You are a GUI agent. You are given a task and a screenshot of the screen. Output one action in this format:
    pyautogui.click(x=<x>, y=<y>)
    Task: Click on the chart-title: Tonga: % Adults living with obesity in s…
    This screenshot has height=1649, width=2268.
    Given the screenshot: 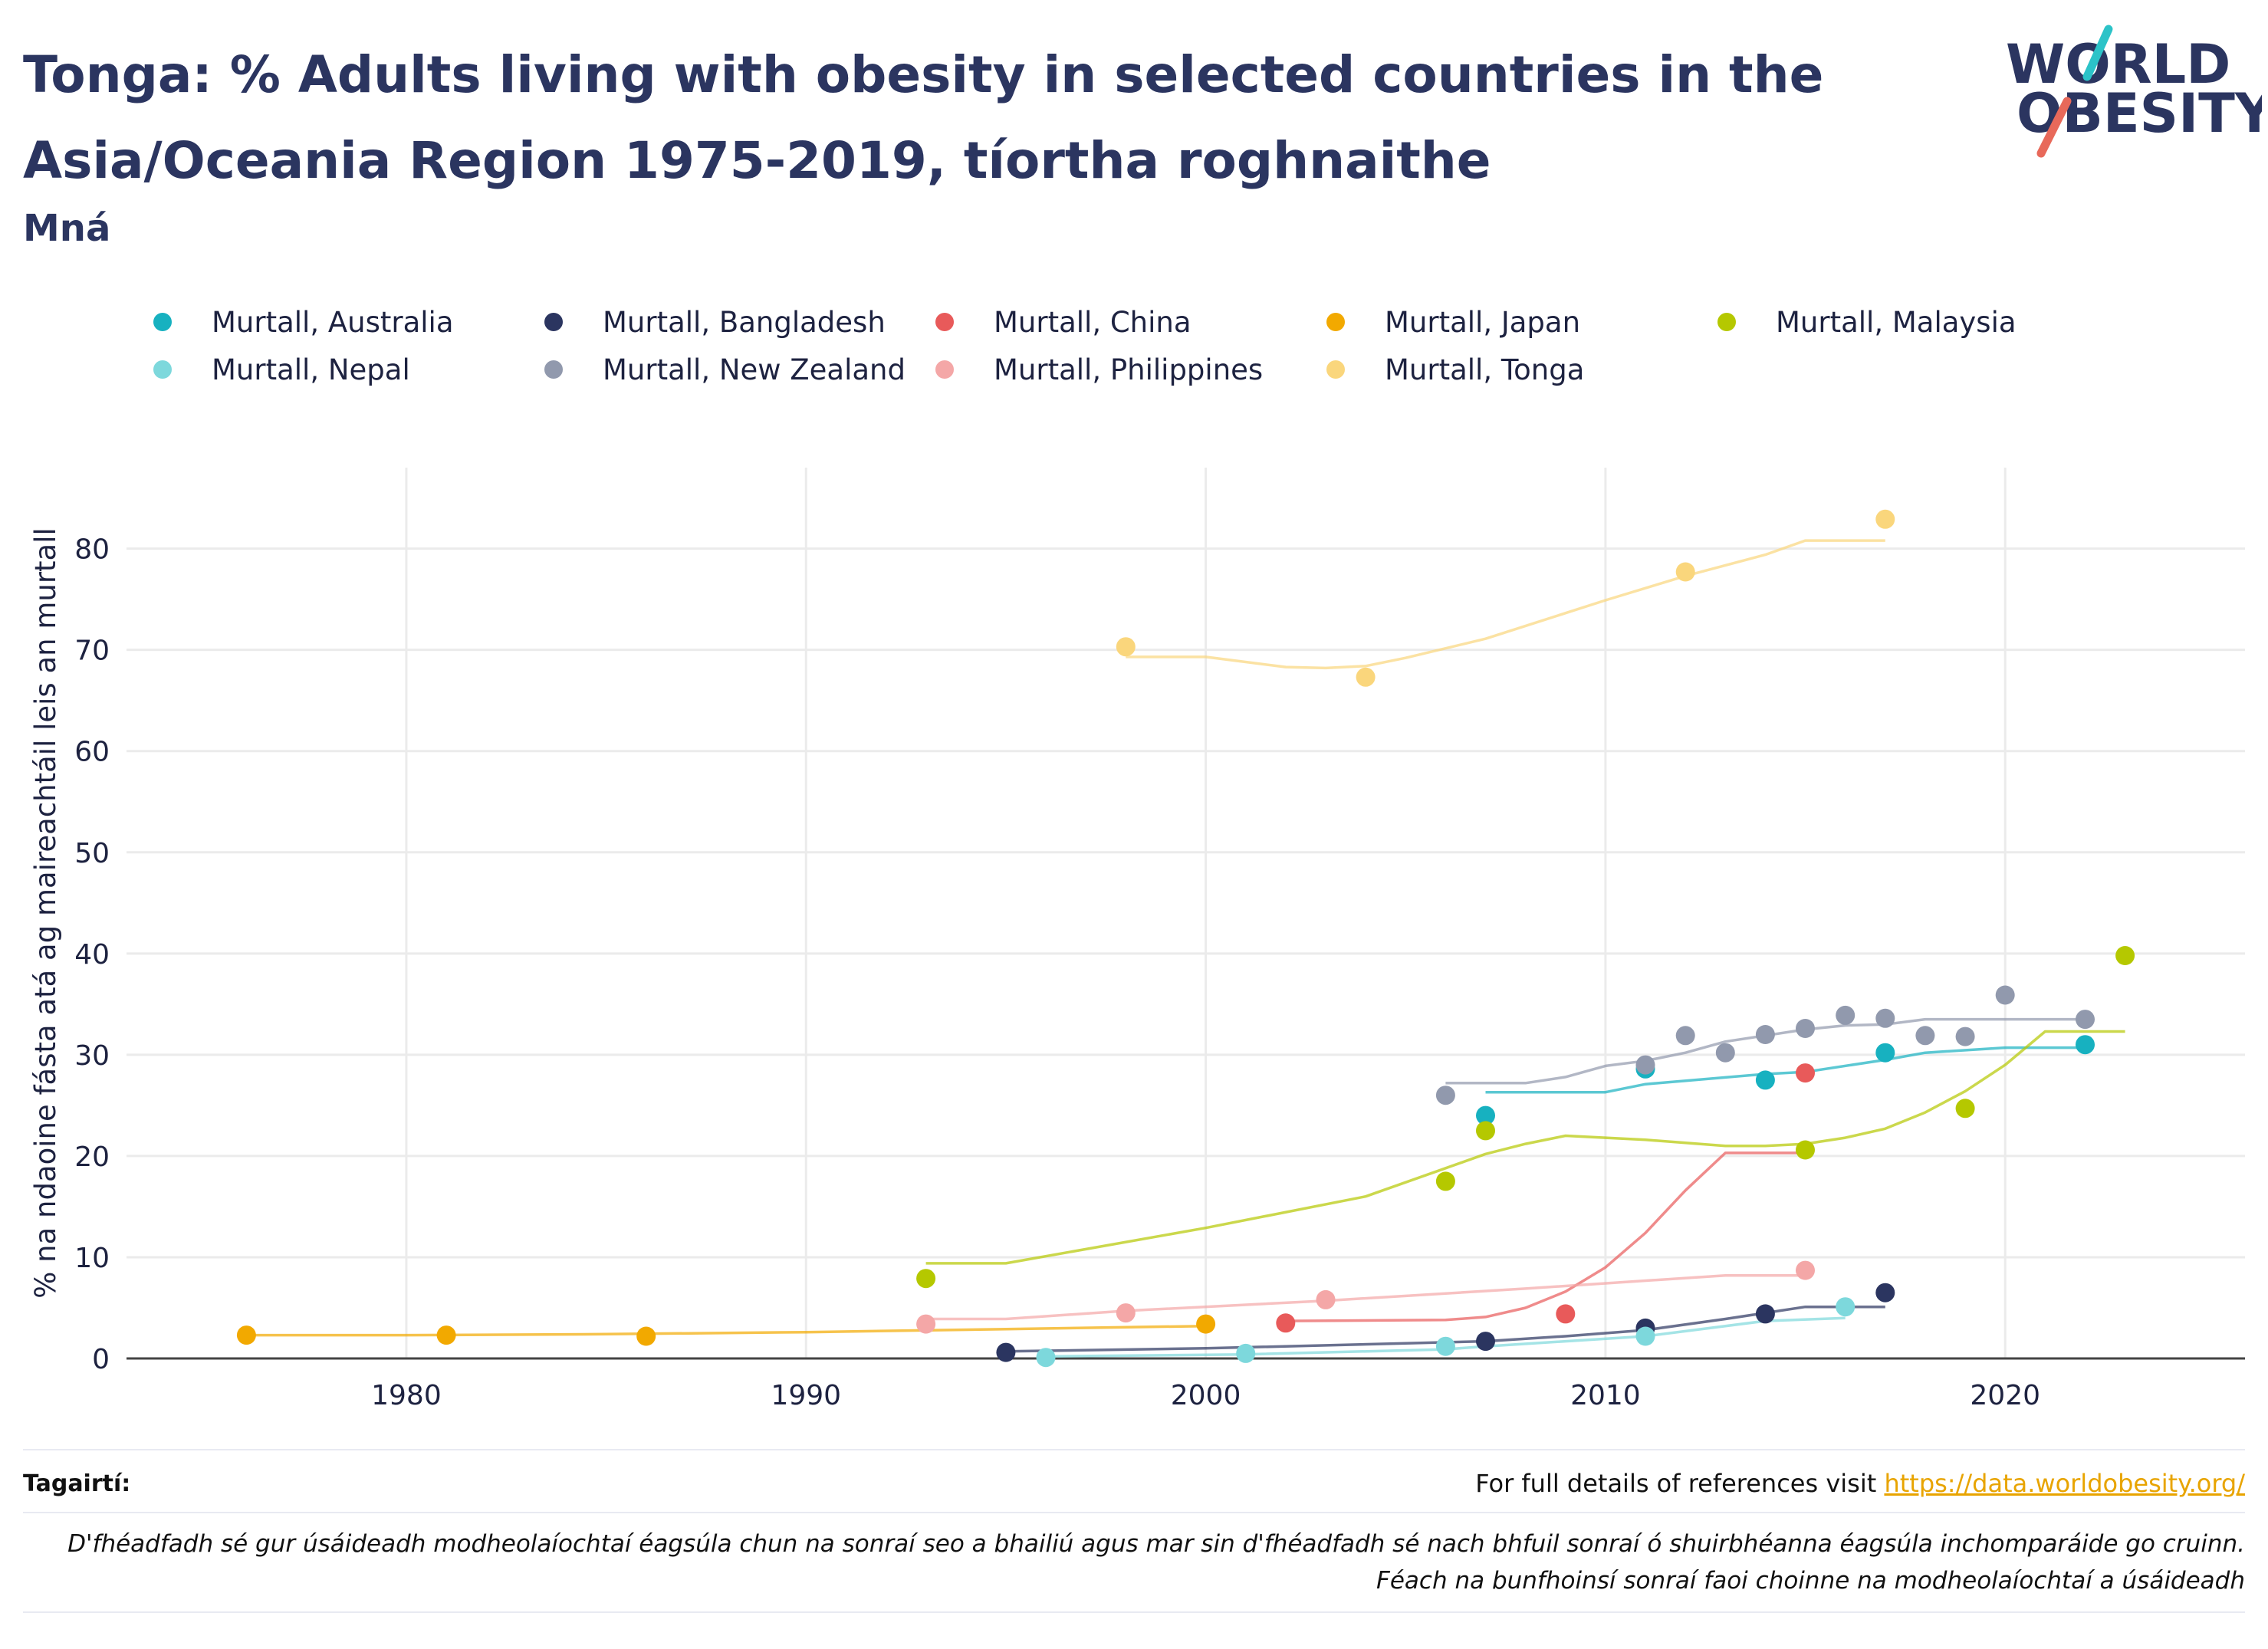 What is the action you would take?
    pyautogui.click(x=923, y=117)
    